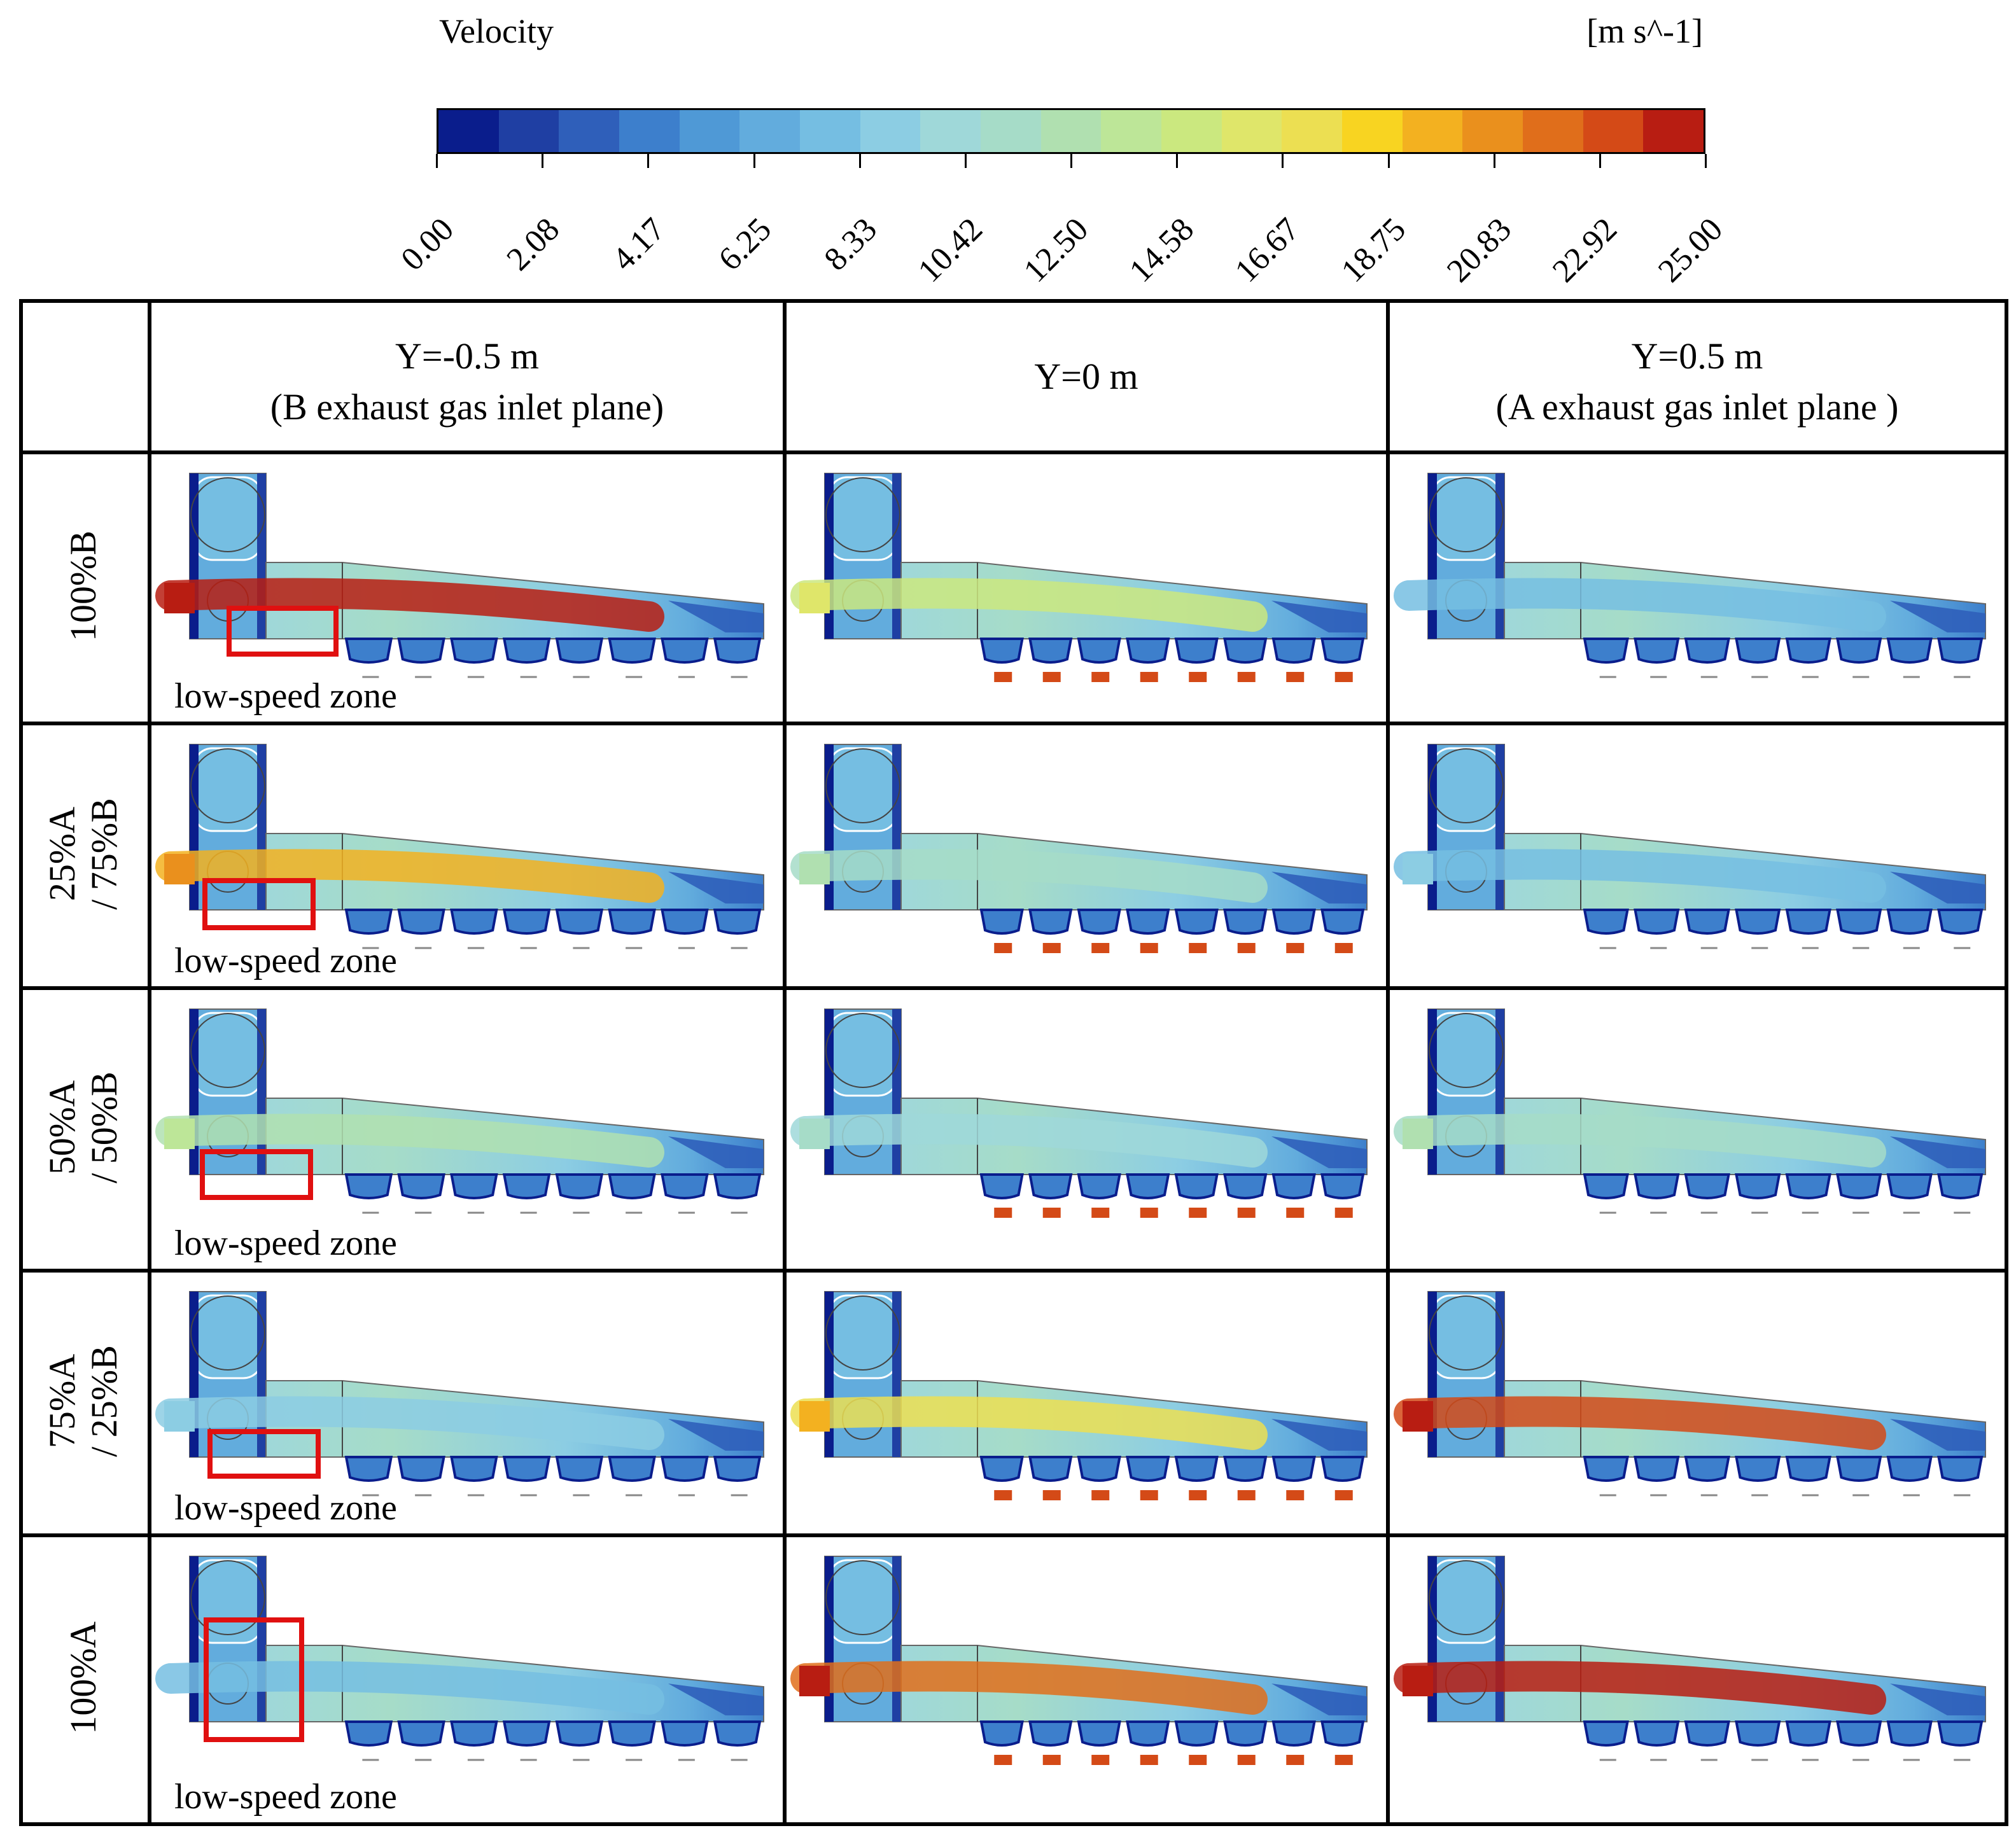  What do you see at coordinates (264, 1454) in the screenshot?
I see `low-speed-box` at bounding box center [264, 1454].